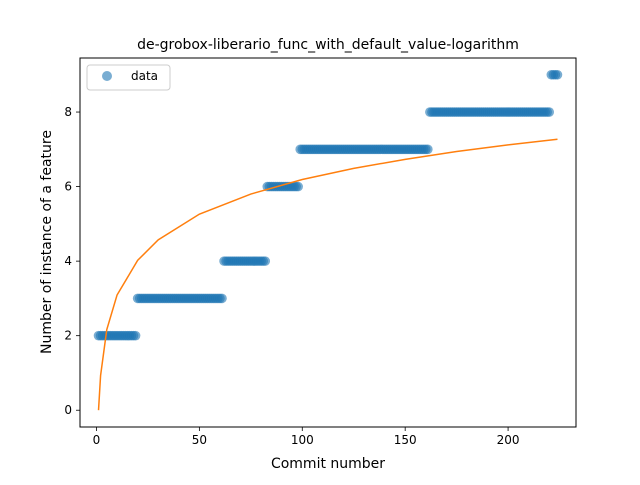 Image resolution: width=640 pixels, height=485 pixels. What do you see at coordinates (199, 440) in the screenshot?
I see `x-tick-label: 50` at bounding box center [199, 440].